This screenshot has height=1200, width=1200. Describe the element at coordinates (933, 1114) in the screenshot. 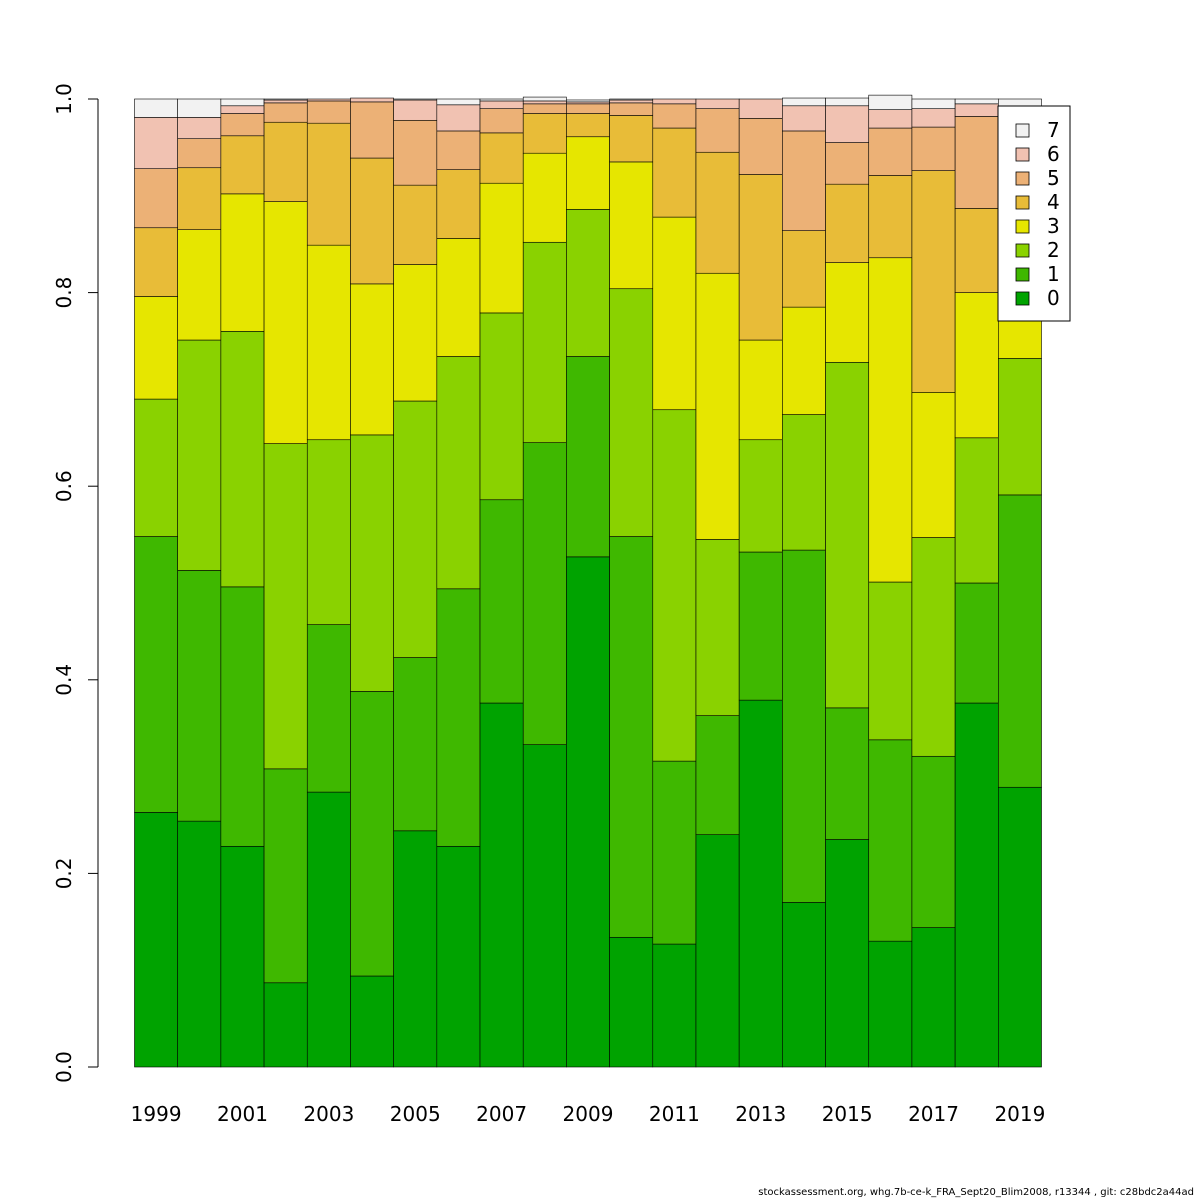

I see `x-tick-label: 2017` at that location.